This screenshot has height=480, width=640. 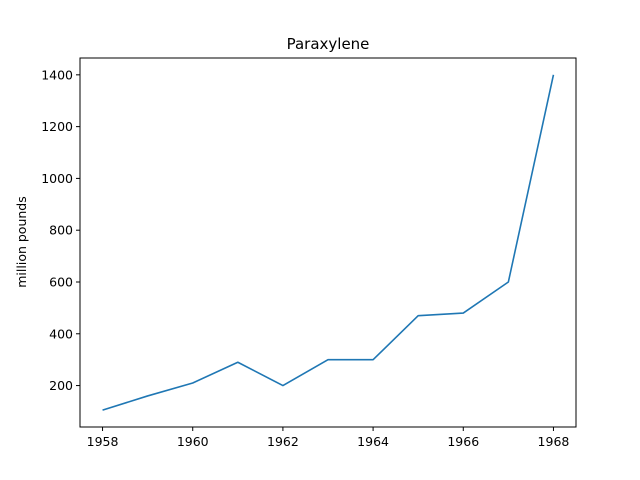 What do you see at coordinates (61, 230) in the screenshot?
I see `y-tick-label: 800` at bounding box center [61, 230].